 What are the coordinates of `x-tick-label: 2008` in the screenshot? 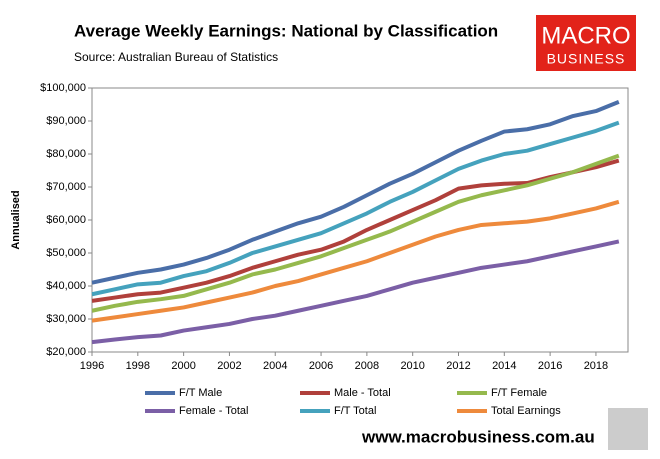 It's located at (367, 366).